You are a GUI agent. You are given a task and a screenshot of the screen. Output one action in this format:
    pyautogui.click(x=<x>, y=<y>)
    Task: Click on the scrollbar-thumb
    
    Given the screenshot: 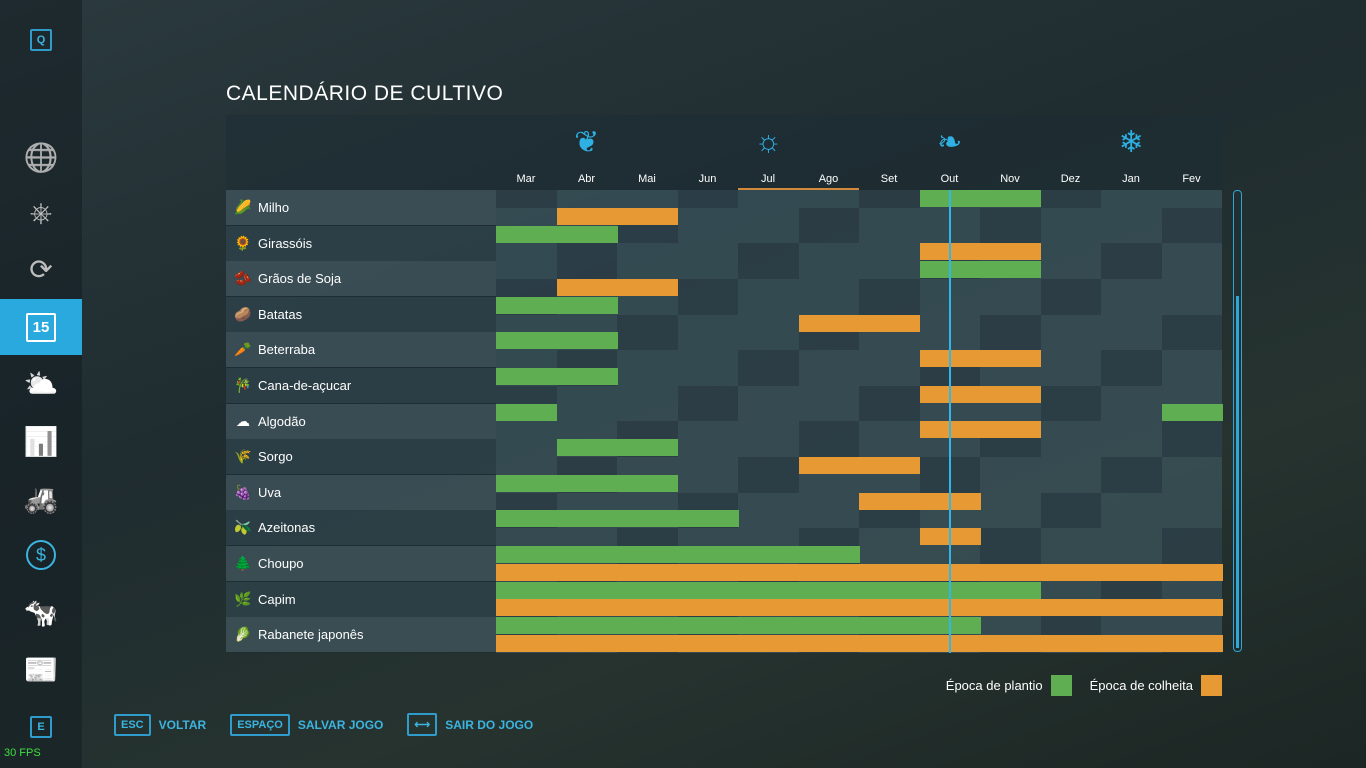 What is the action you would take?
    pyautogui.click(x=1237, y=472)
    